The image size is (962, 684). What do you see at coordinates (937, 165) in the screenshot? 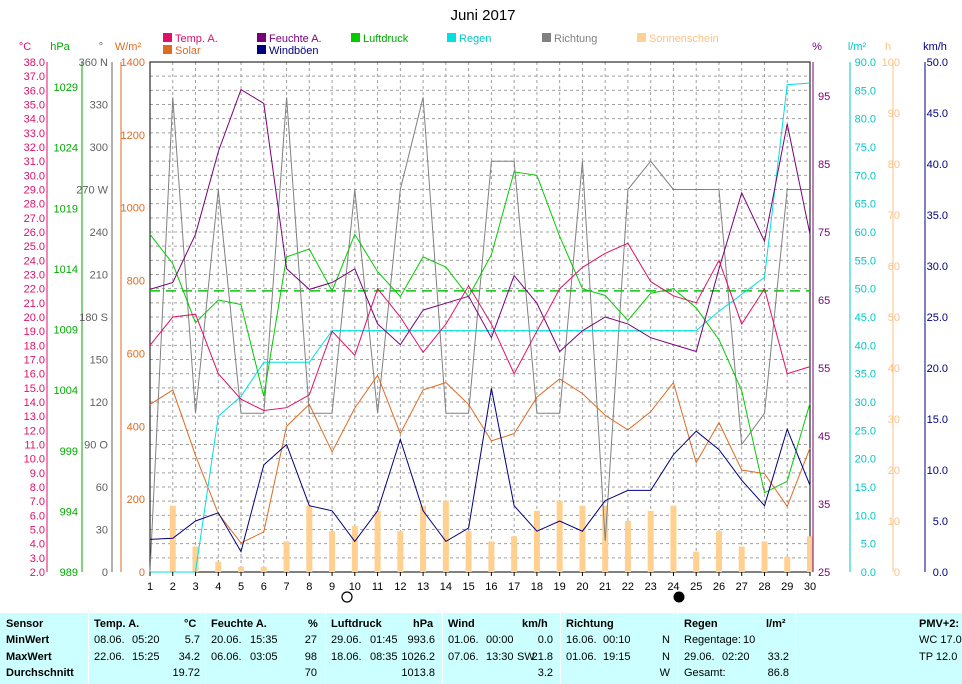
I see `wind-tick-label: 40.0` at bounding box center [937, 165].